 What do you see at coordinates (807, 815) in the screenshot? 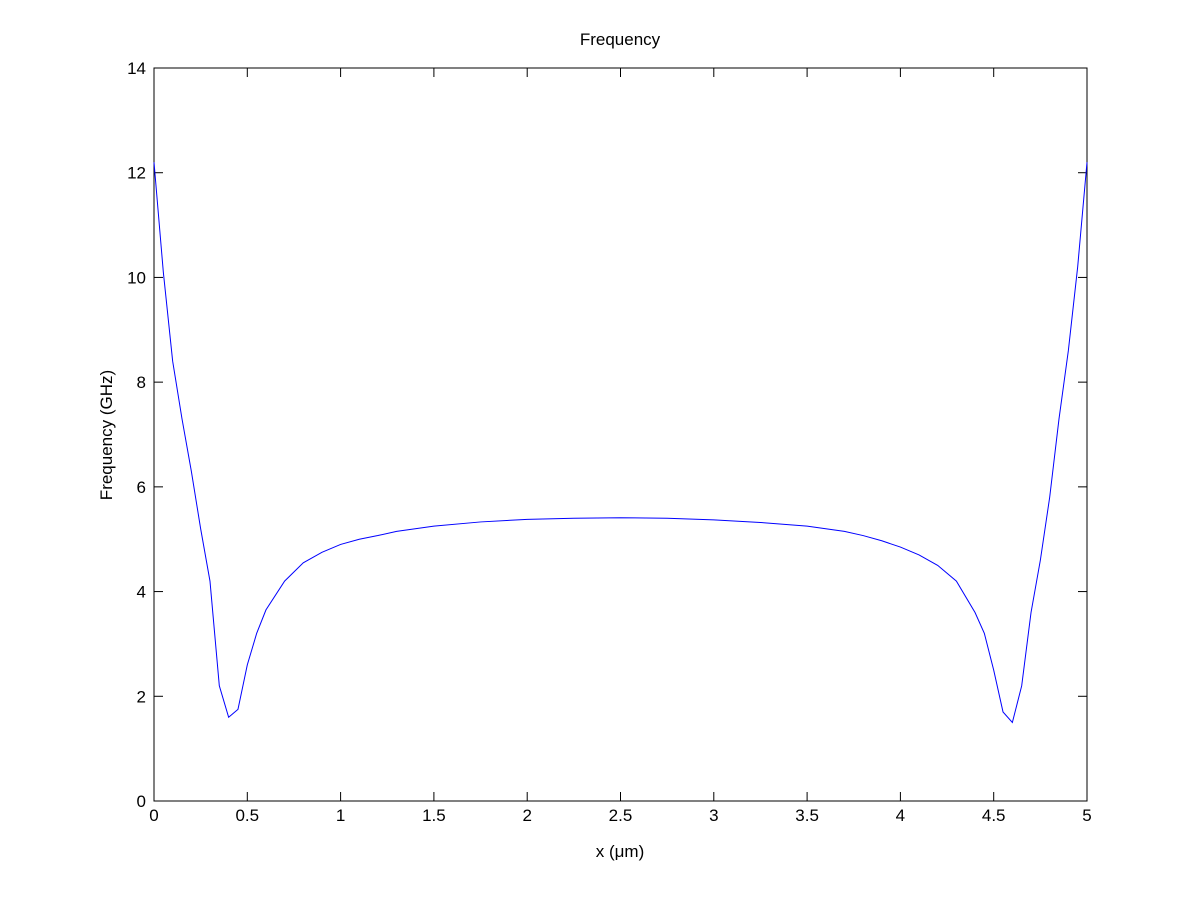
I see `x-tick-label: 3.5` at bounding box center [807, 815].